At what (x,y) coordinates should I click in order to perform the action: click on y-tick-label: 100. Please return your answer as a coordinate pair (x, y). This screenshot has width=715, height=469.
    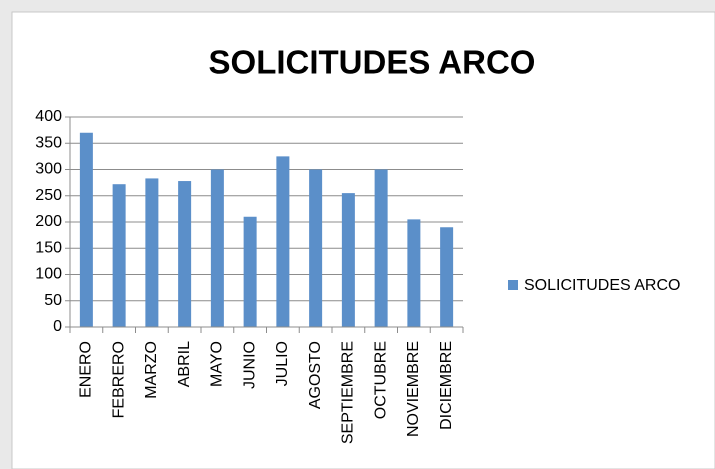
    Looking at the image, I should click on (48, 274).